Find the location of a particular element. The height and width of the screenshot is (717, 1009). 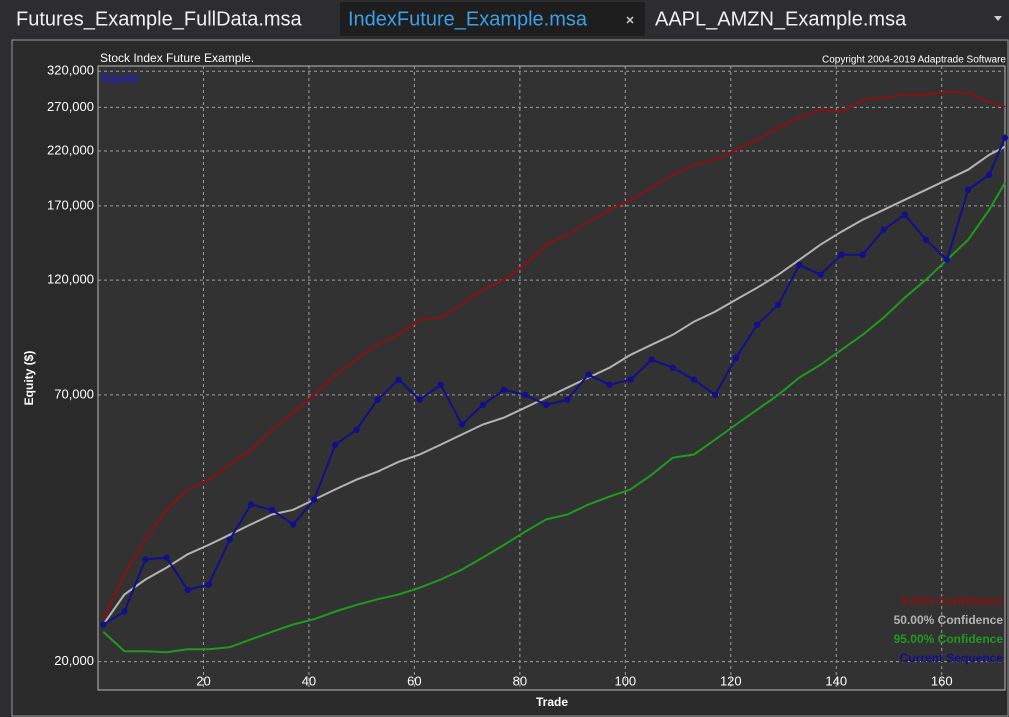

tab-active: IndexFuture_Example.msa is located at coordinates (468, 19).